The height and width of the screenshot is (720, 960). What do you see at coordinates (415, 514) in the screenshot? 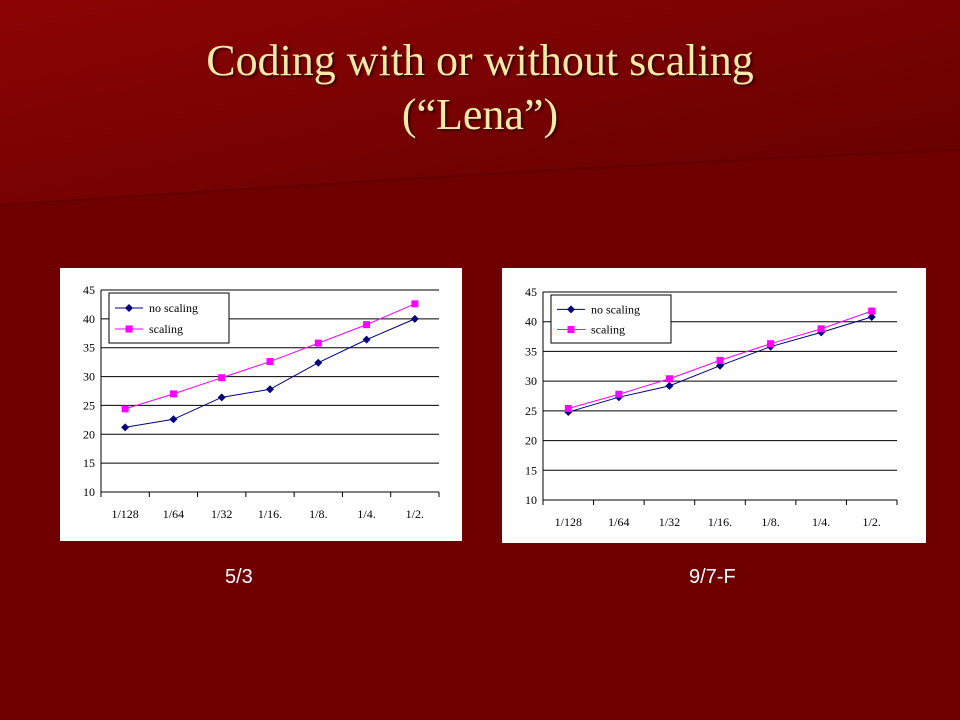
I see `chart-1-x-tick-label: 1/2.` at bounding box center [415, 514].